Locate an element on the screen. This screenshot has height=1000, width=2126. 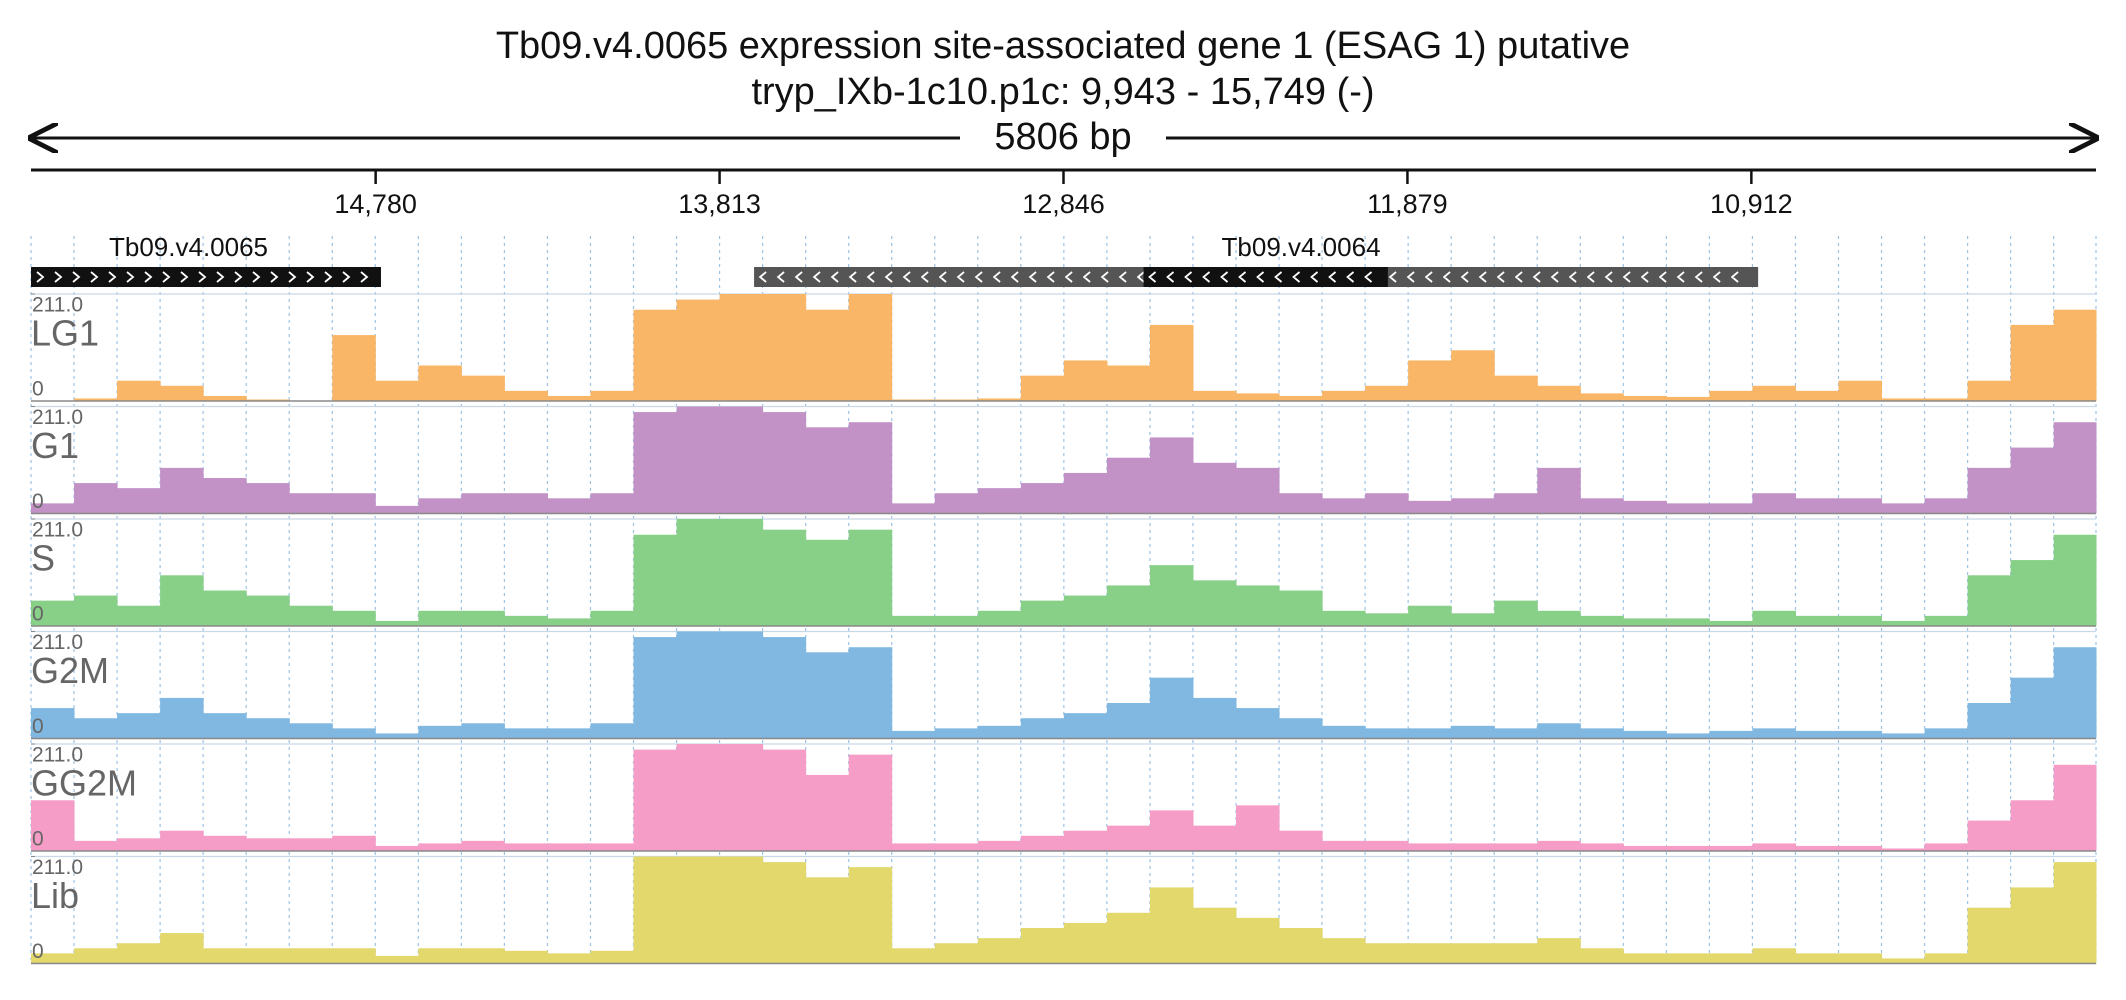
subtitle: tryp_IXb-1c10.p1c: 9,943 - 15,749 (-) is located at coordinates (1062, 92).